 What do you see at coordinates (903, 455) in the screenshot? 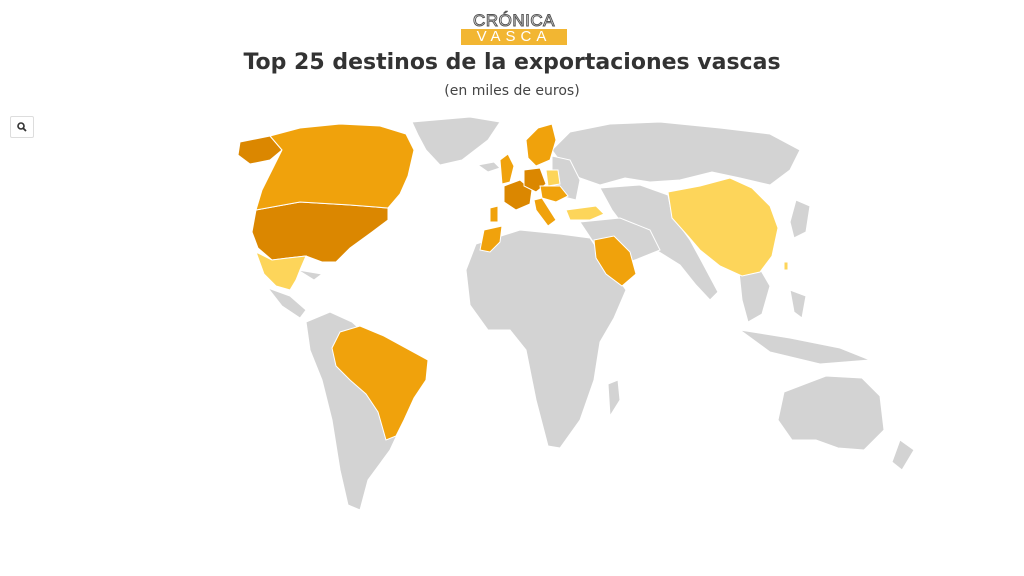
I see `new-zealand` at bounding box center [903, 455].